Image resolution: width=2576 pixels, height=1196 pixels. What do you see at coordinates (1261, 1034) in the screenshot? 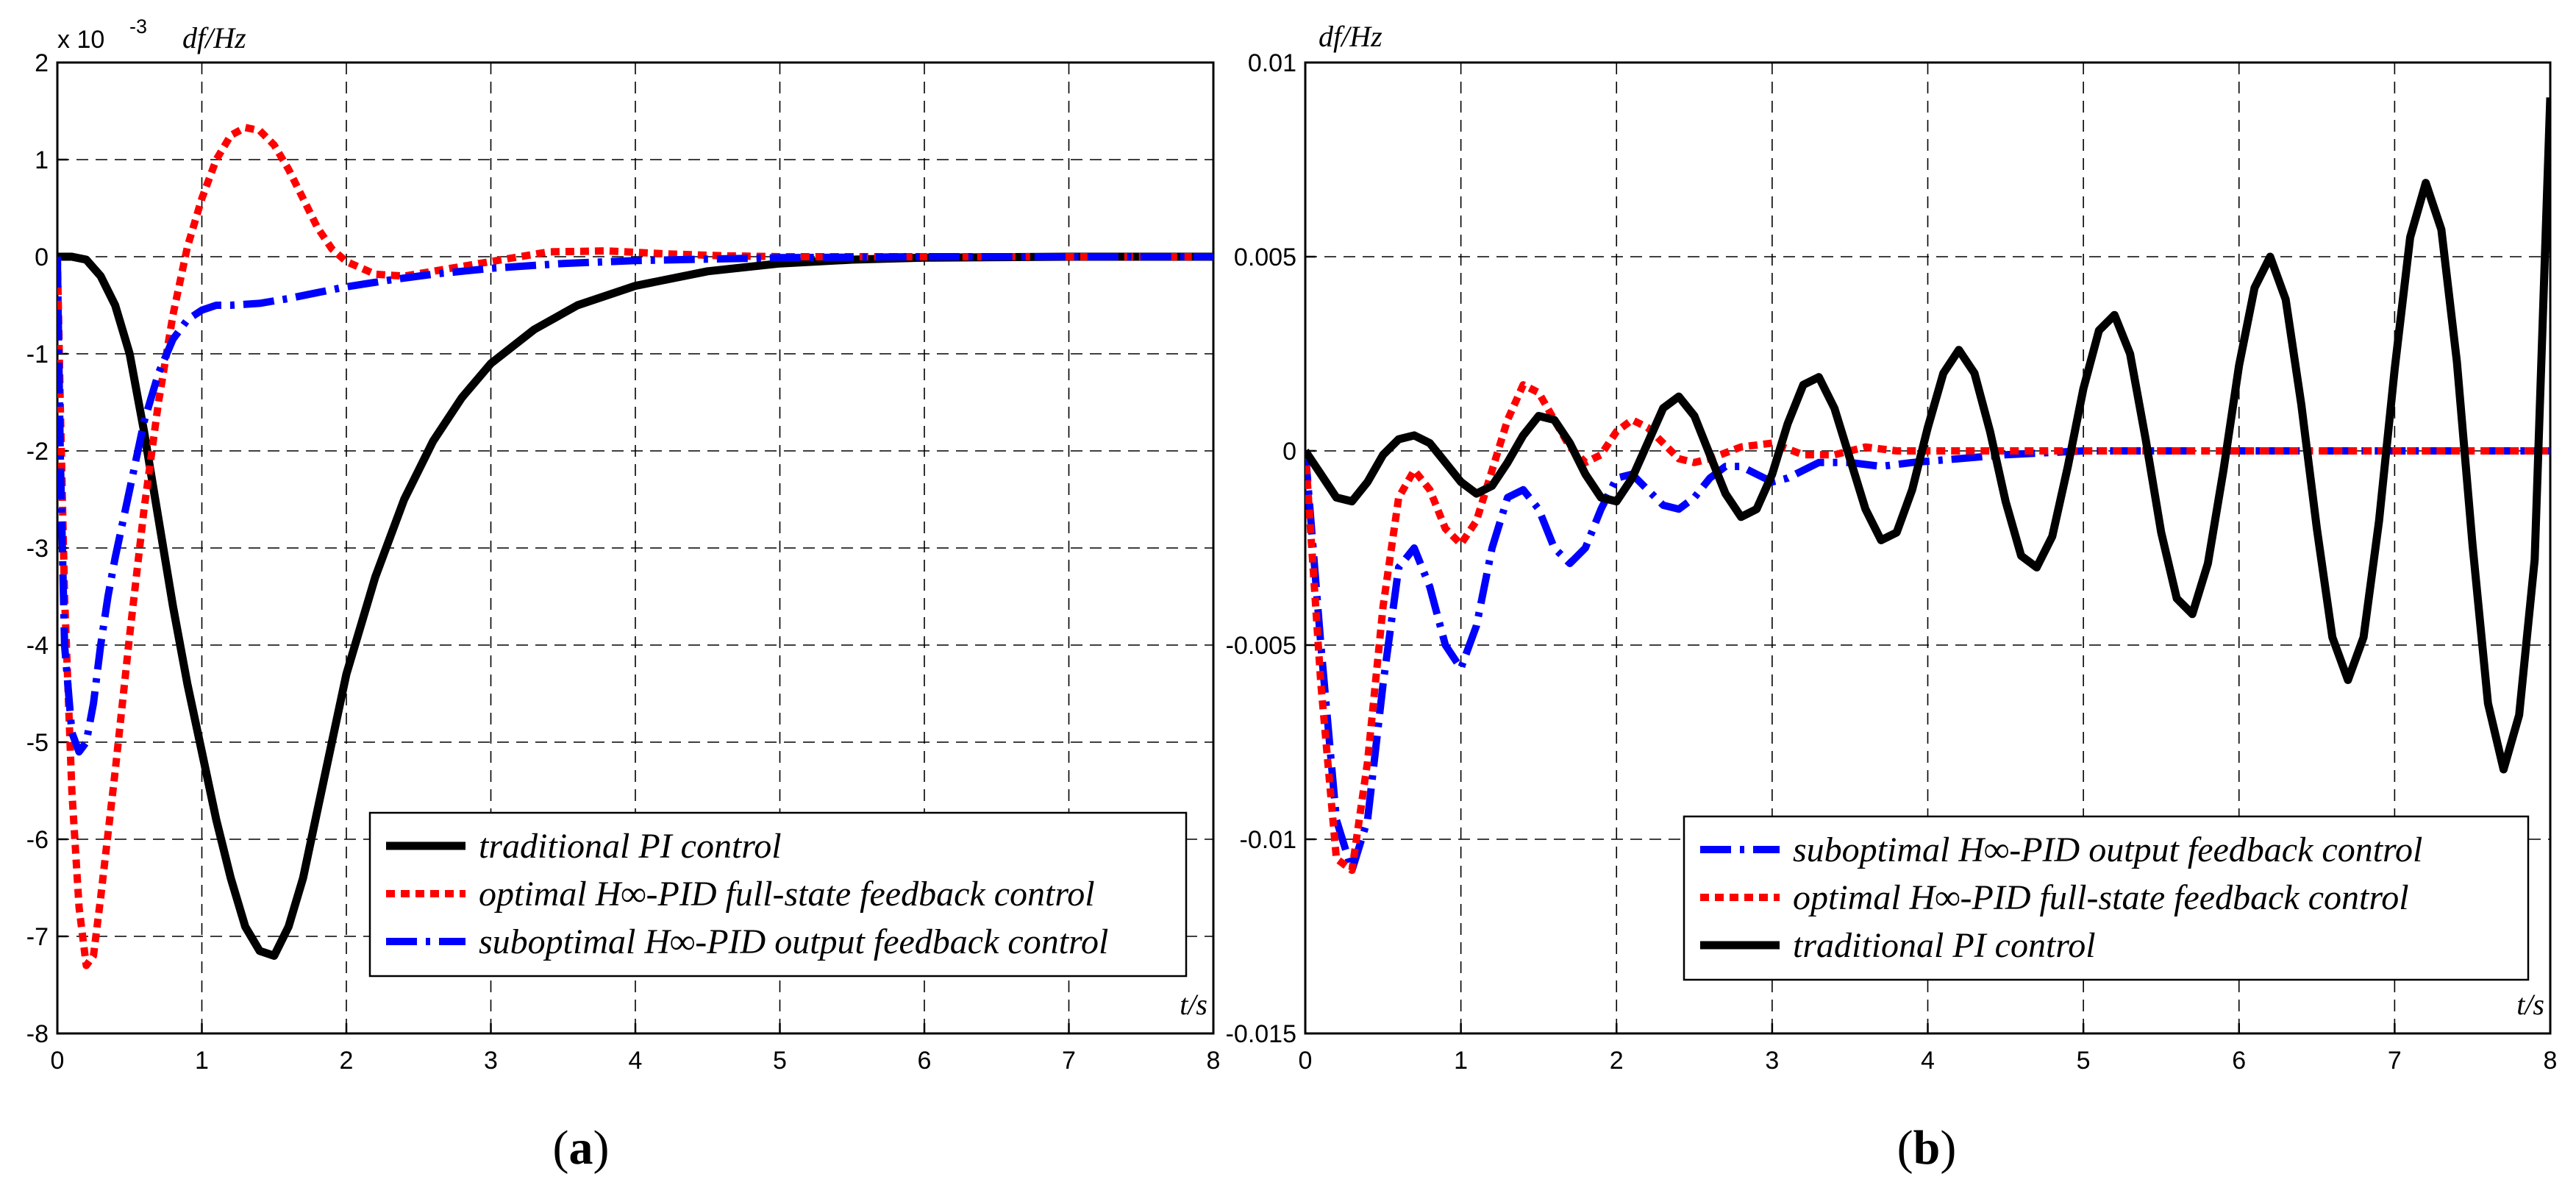
I see `y-tick-label: -0.015` at bounding box center [1261, 1034].